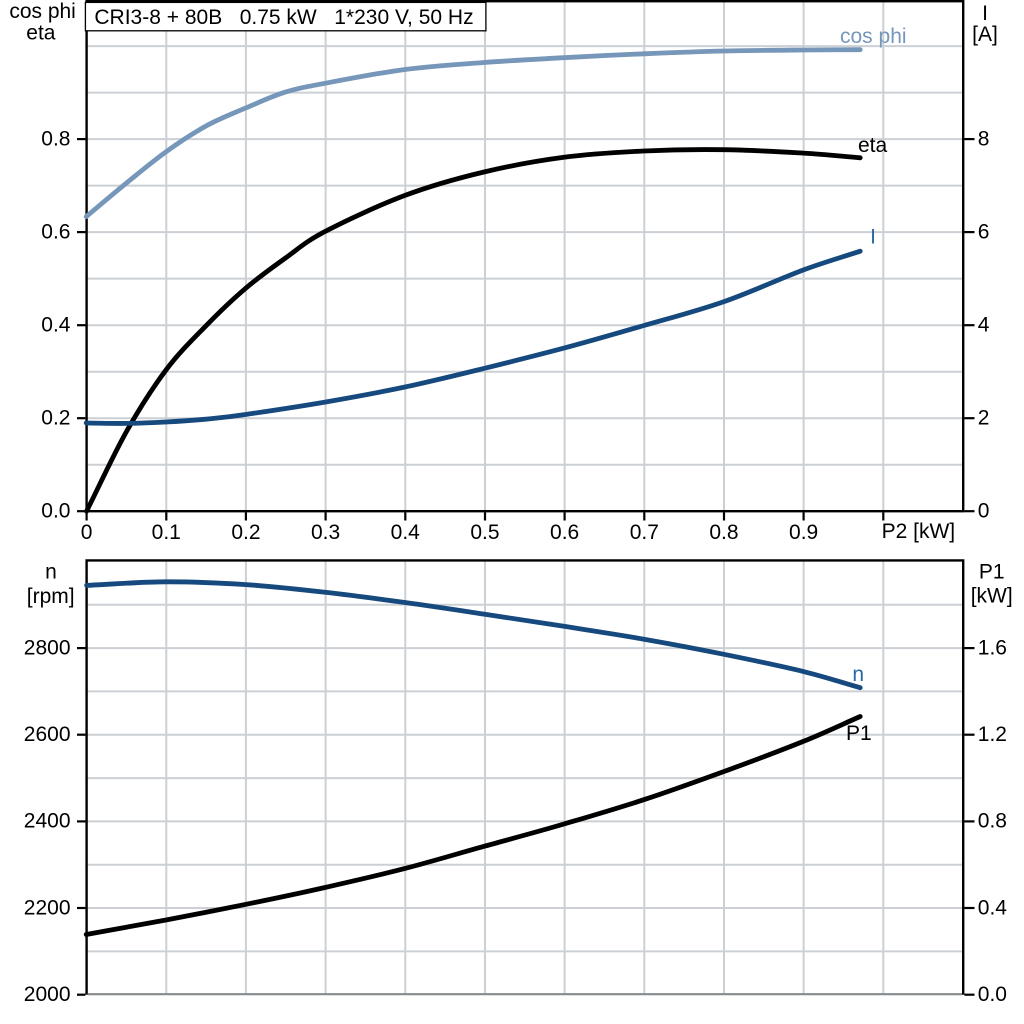 Image resolution: width=1024 pixels, height=1024 pixels. I want to click on svg-text: 1.2, so click(992, 734).